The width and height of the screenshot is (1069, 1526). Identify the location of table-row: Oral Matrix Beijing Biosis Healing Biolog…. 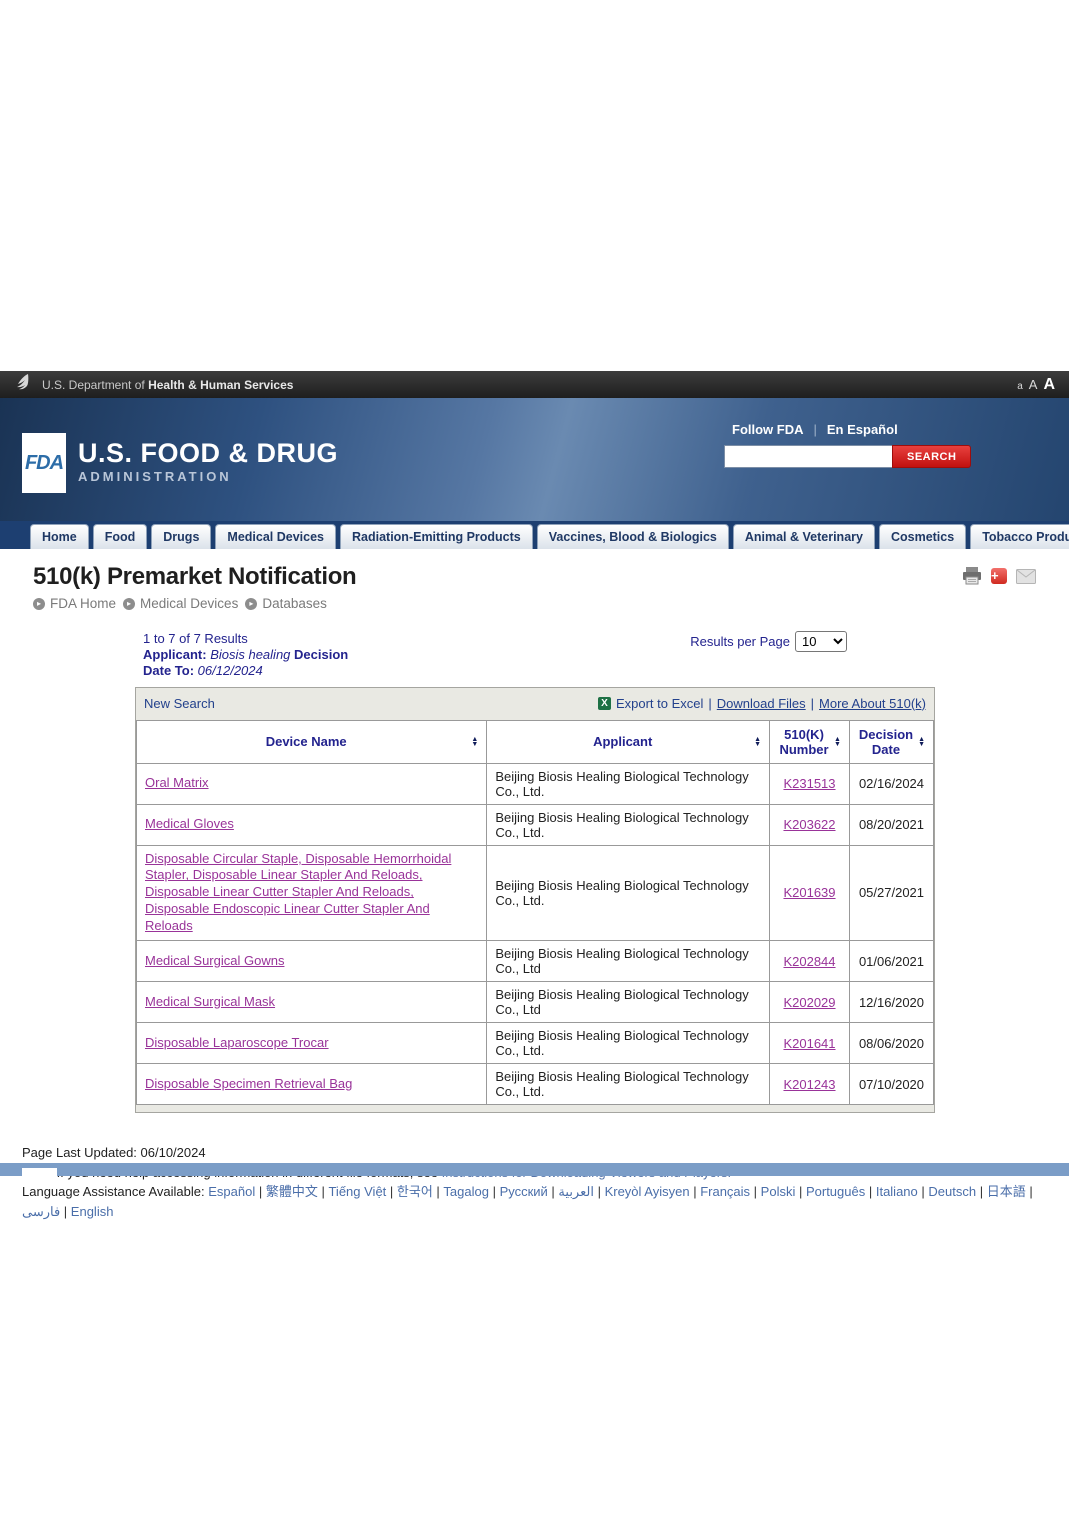
(535, 783).